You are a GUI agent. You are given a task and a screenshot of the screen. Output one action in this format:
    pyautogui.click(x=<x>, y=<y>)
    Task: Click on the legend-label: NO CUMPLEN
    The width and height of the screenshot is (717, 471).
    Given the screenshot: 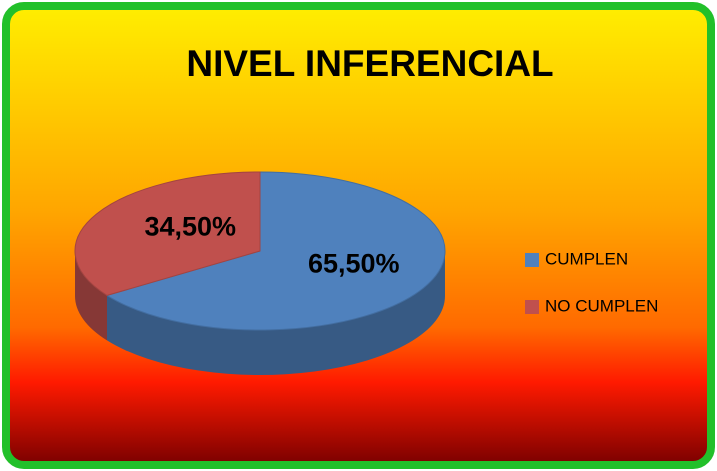 What is the action you would take?
    pyautogui.click(x=601, y=305)
    